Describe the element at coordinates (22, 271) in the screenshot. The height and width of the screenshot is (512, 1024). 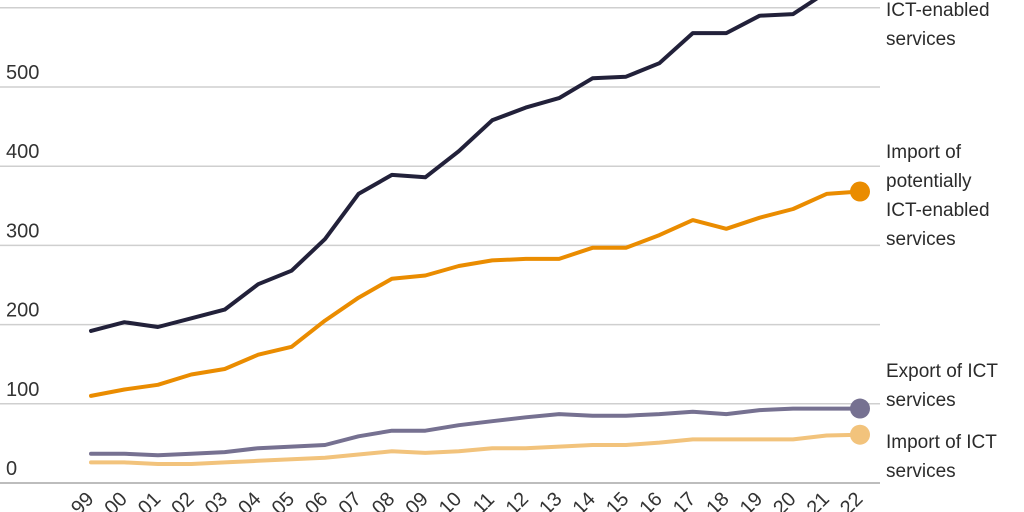
I see `y-axis-tick-labels: 0 100 200 300 400 500` at that location.